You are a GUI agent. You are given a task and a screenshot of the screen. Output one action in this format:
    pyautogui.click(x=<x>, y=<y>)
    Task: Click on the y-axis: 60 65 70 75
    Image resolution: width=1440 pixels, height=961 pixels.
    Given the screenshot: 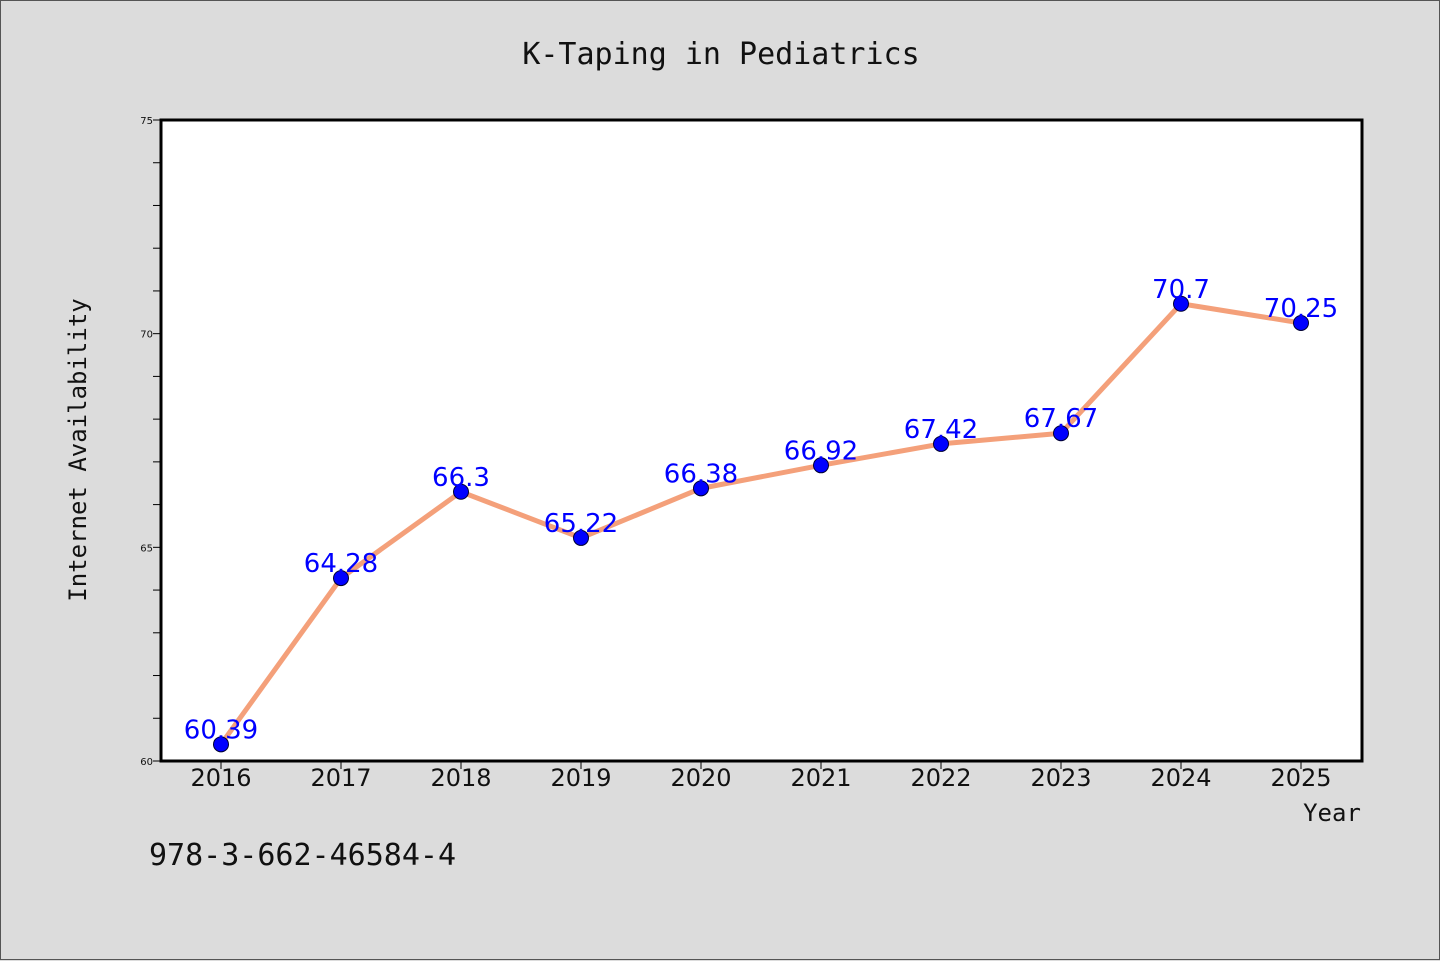 What is the action you would take?
    pyautogui.click(x=150, y=442)
    